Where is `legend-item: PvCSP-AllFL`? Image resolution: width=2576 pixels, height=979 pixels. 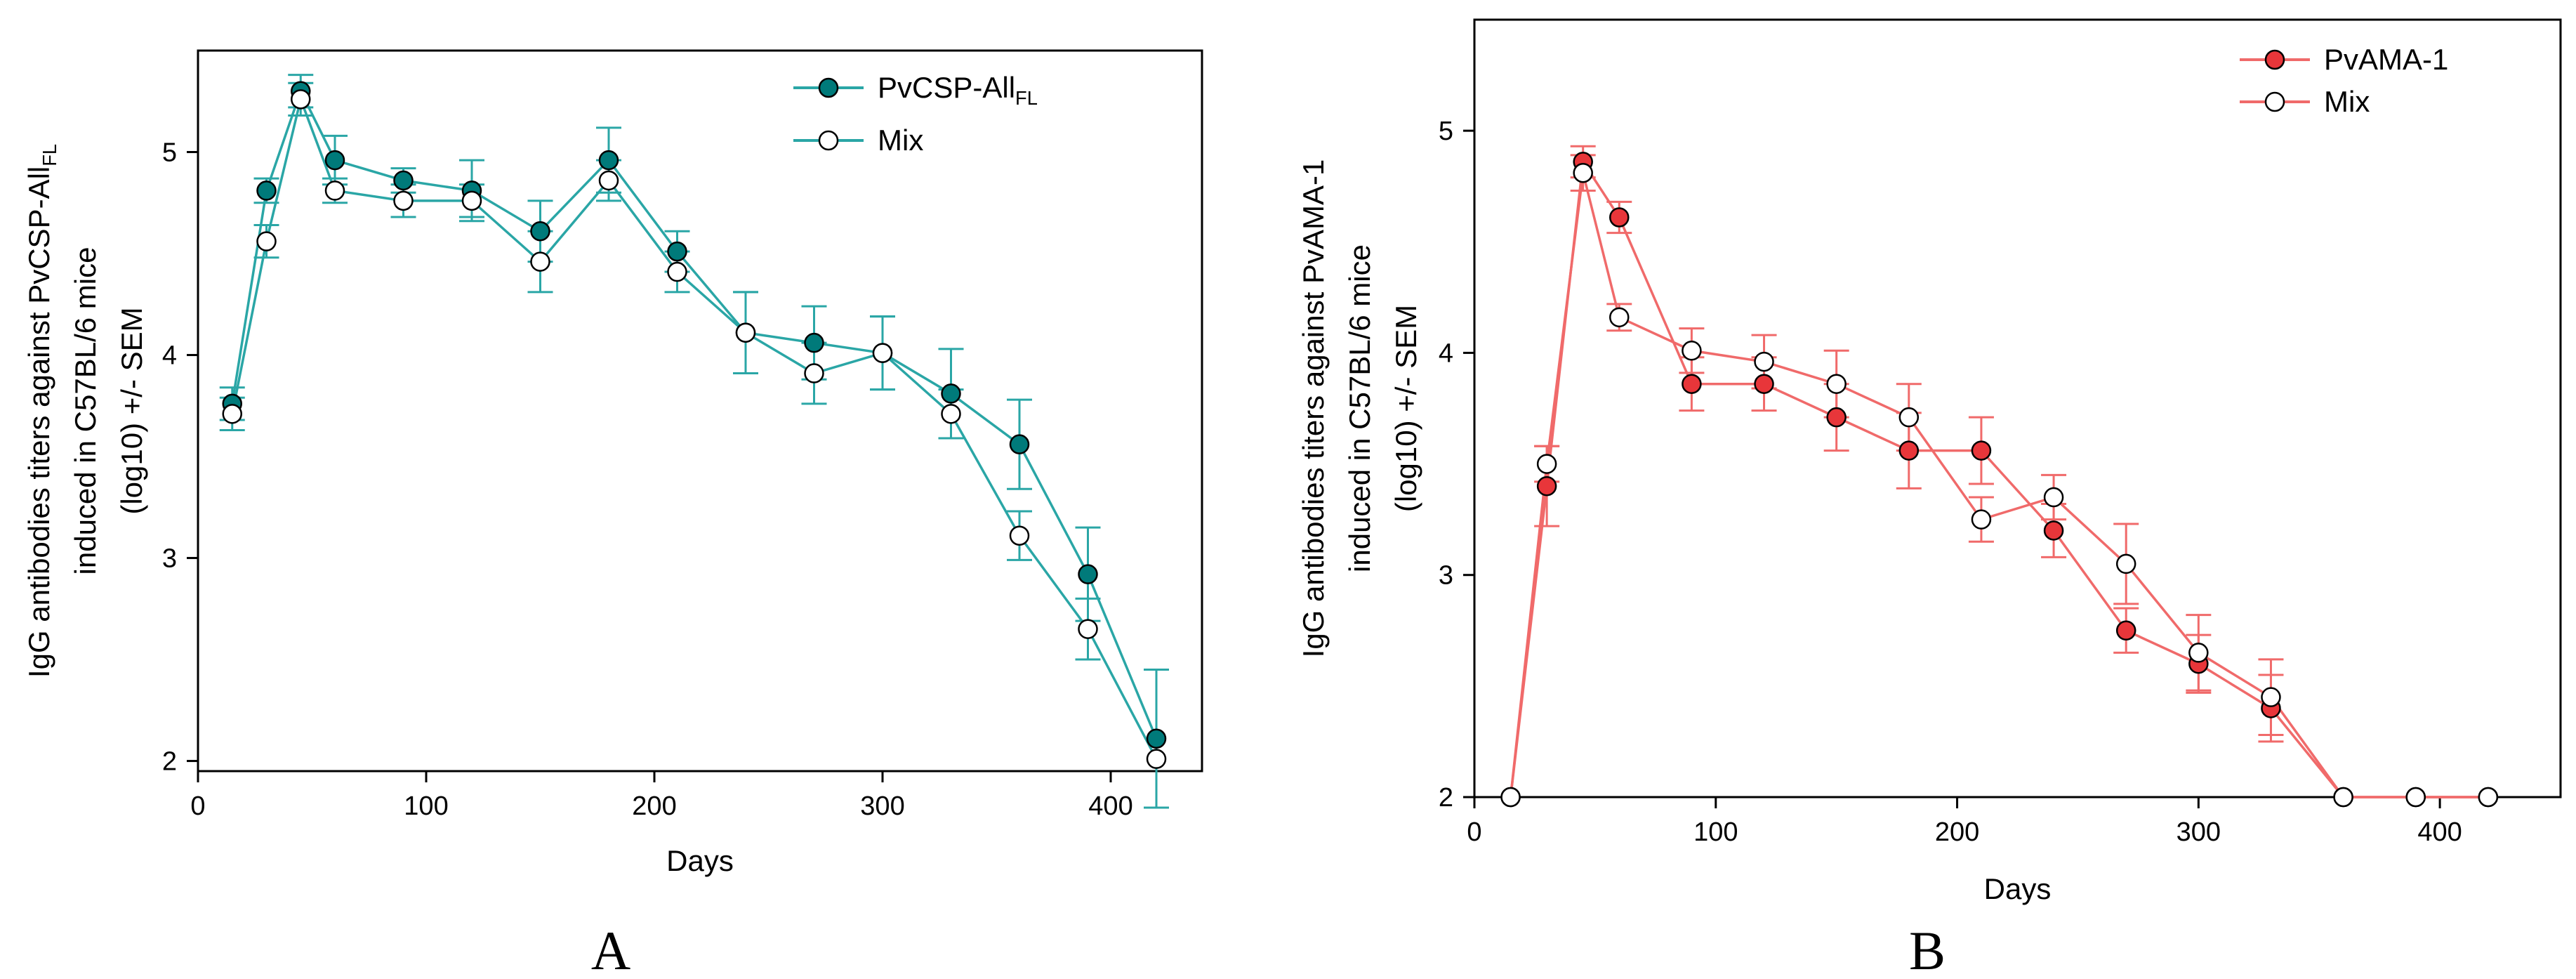 legend-item: PvCSP-AllFL is located at coordinates (915, 90).